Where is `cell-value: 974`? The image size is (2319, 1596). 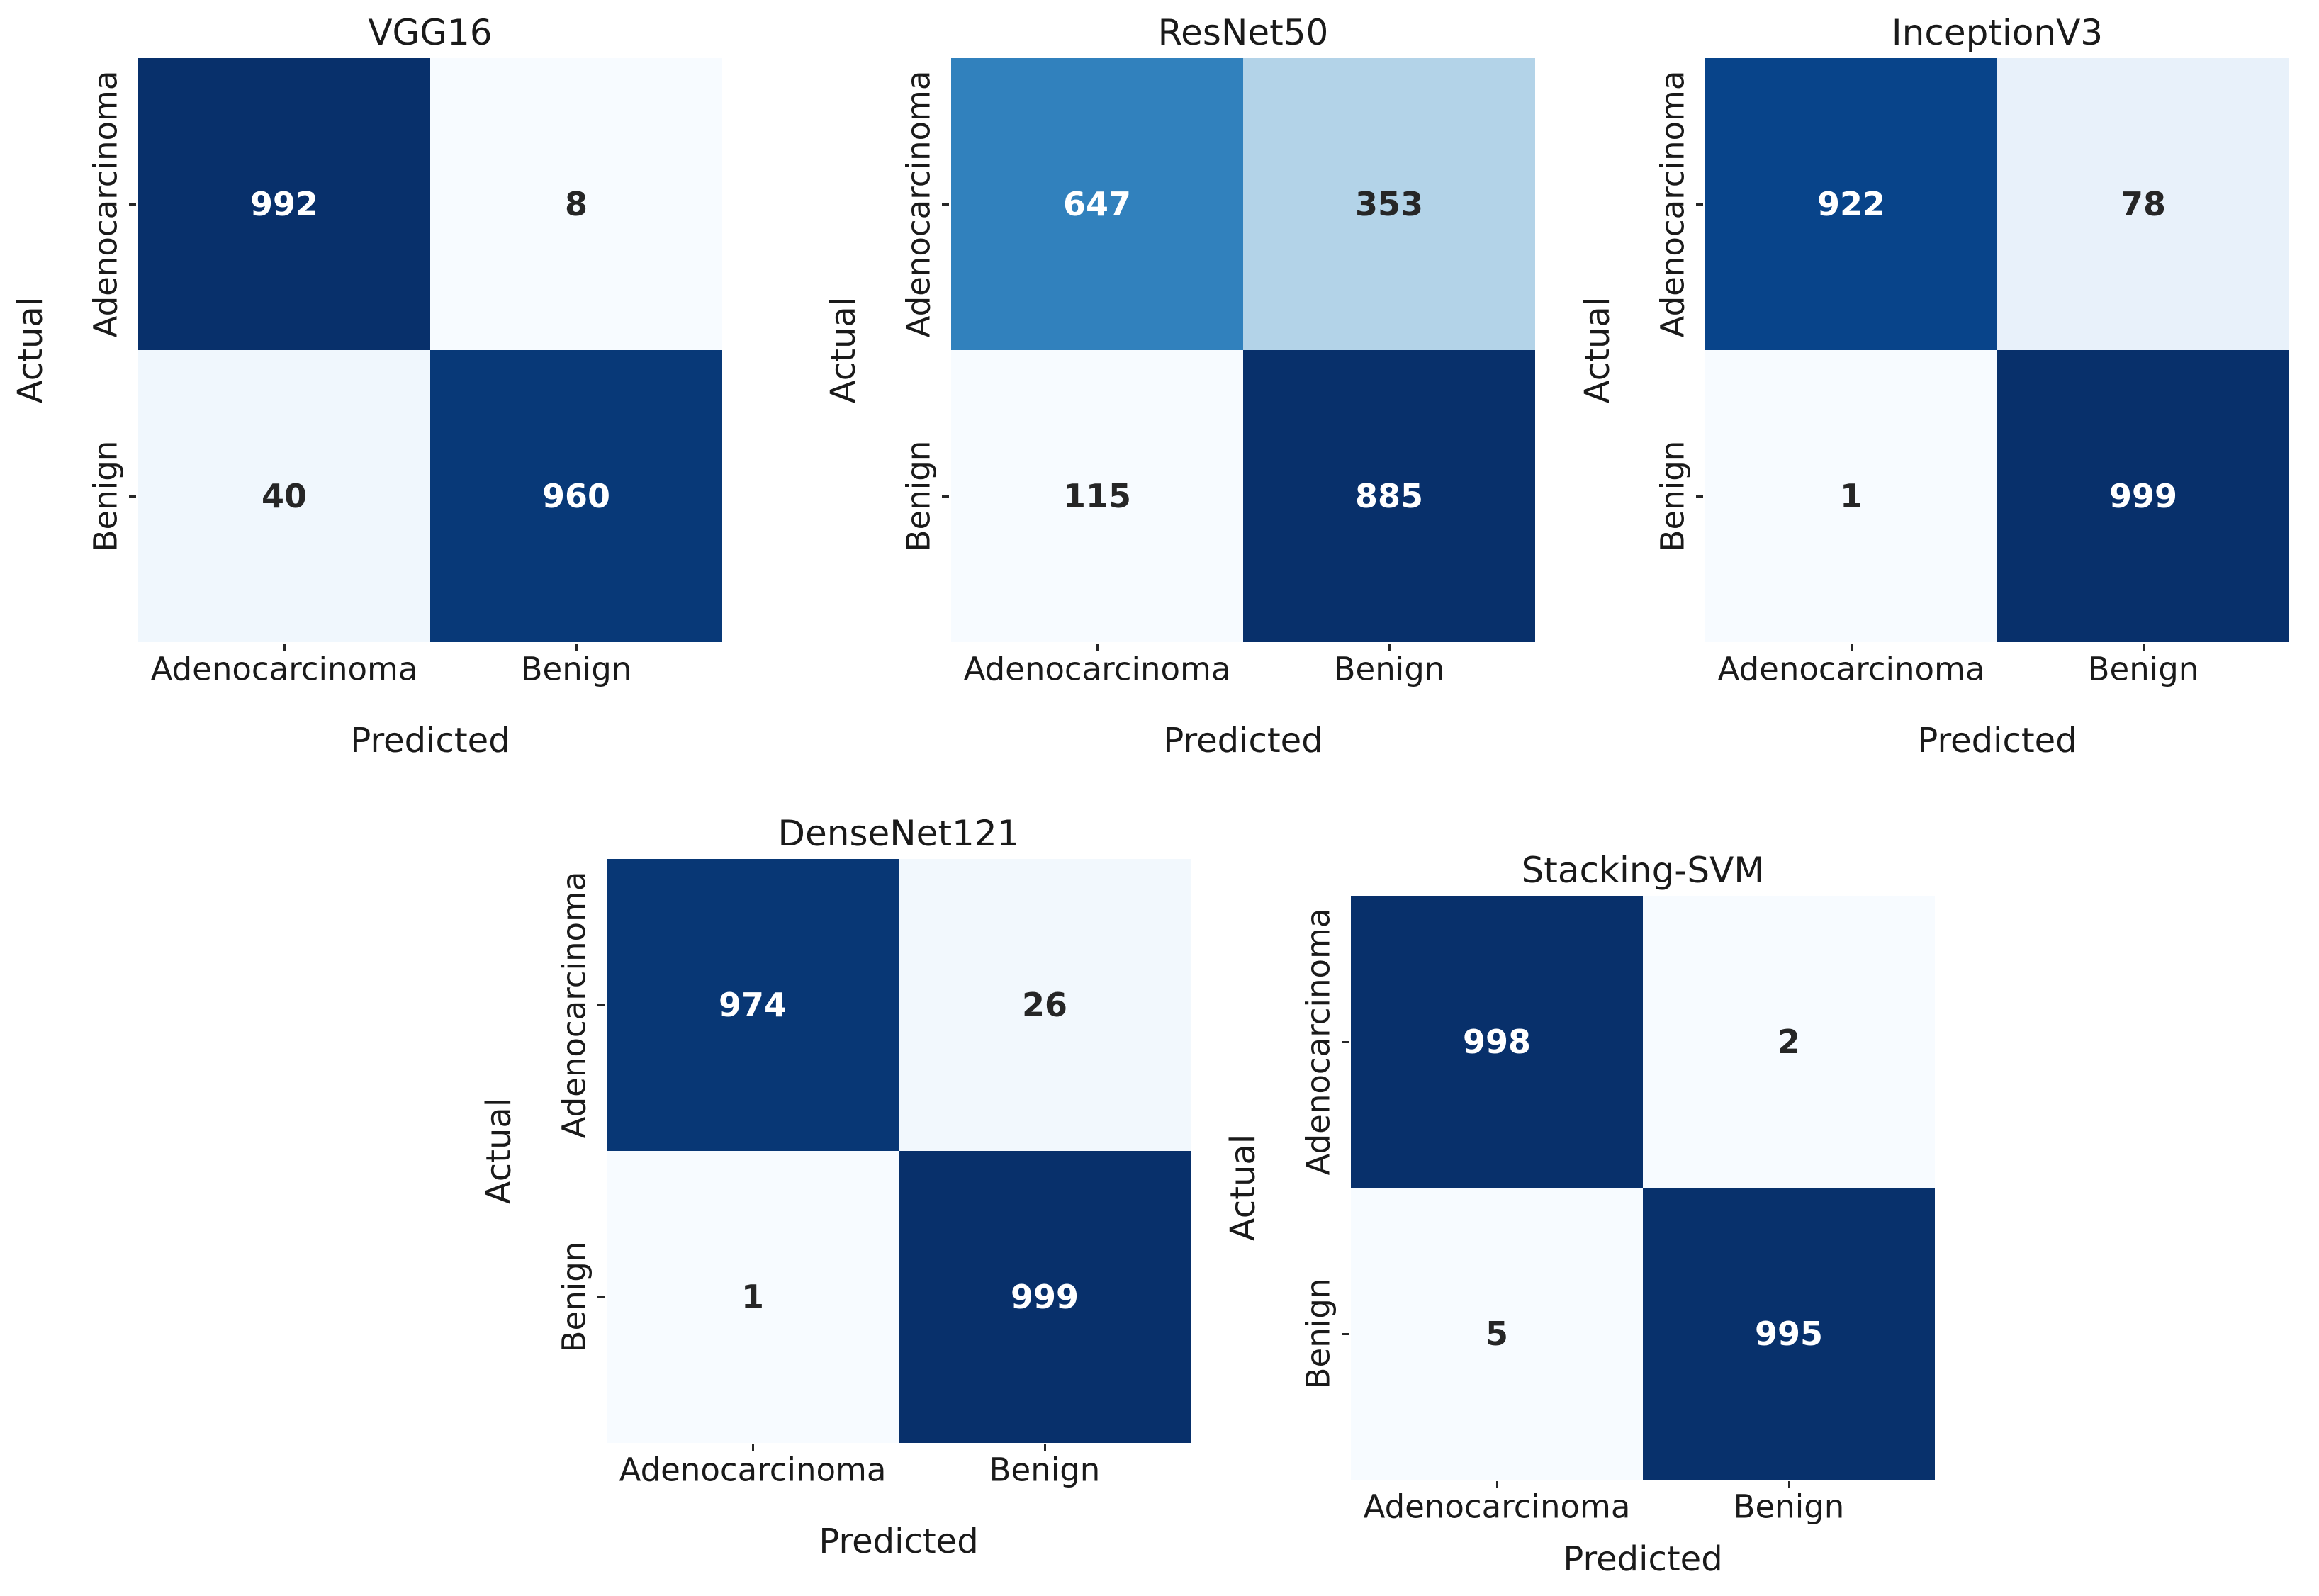 cell-value: 974 is located at coordinates (752, 1005).